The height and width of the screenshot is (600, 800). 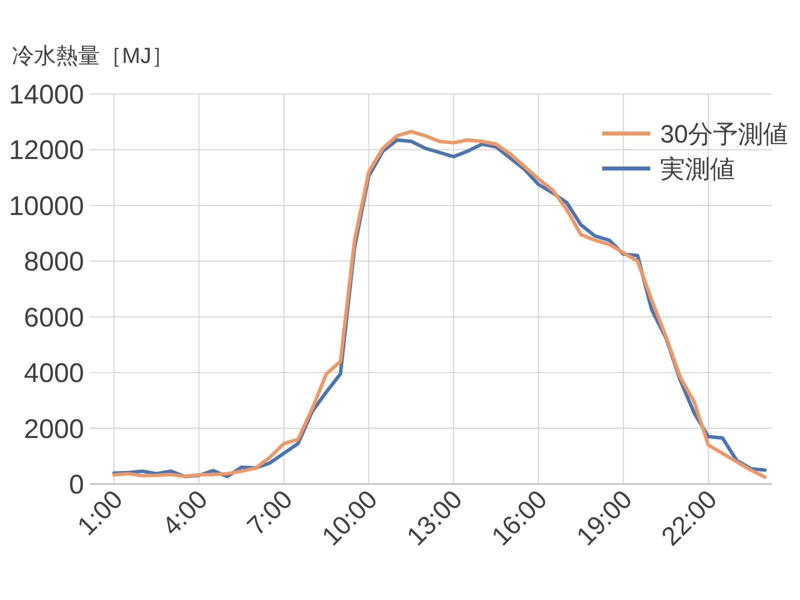 I want to click on xtick-label: 7:00, so click(x=269, y=513).